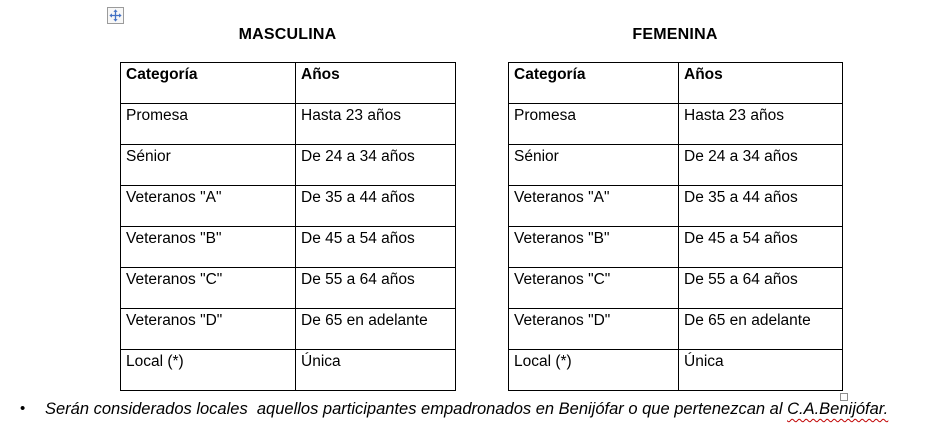 The image size is (933, 431). I want to click on note-text-spellcheck-flagged: C.A.Benijófar., so click(838, 409).